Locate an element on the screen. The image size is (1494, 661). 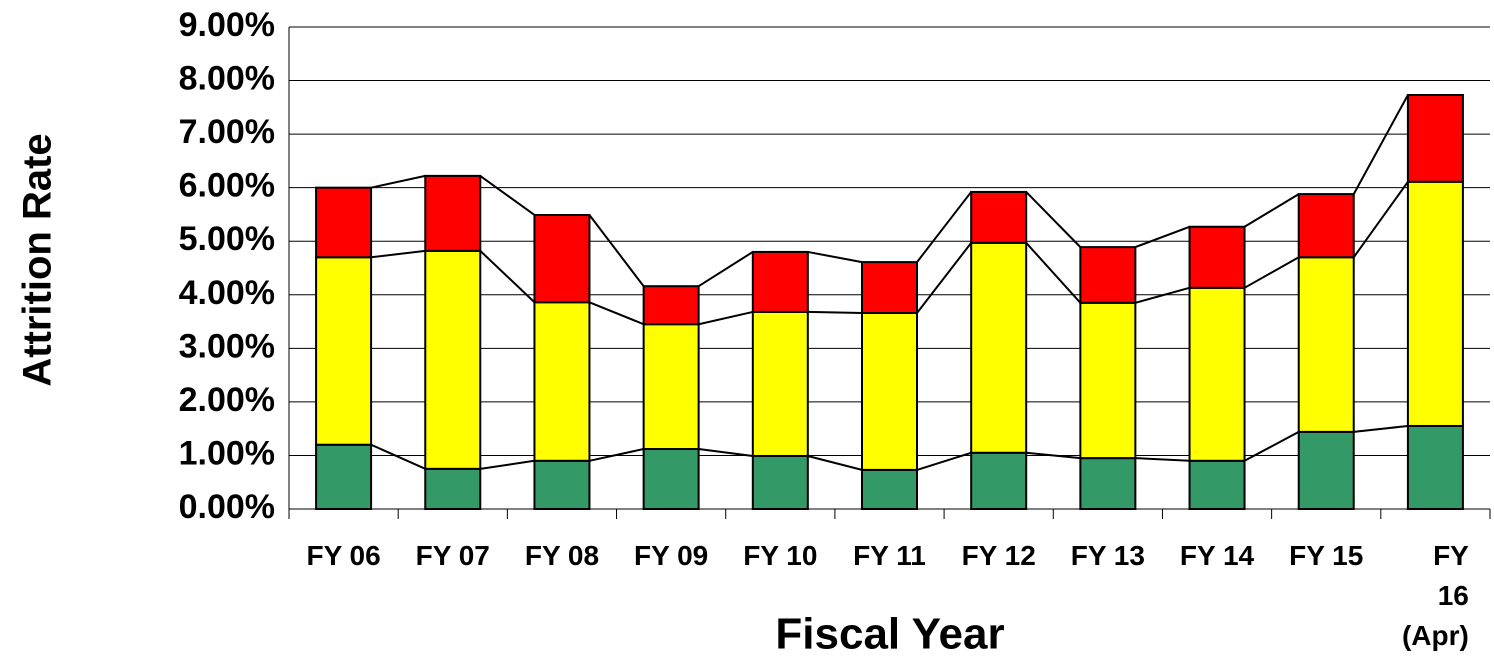
x-tick-label: FY 14 is located at coordinates (1217, 555).